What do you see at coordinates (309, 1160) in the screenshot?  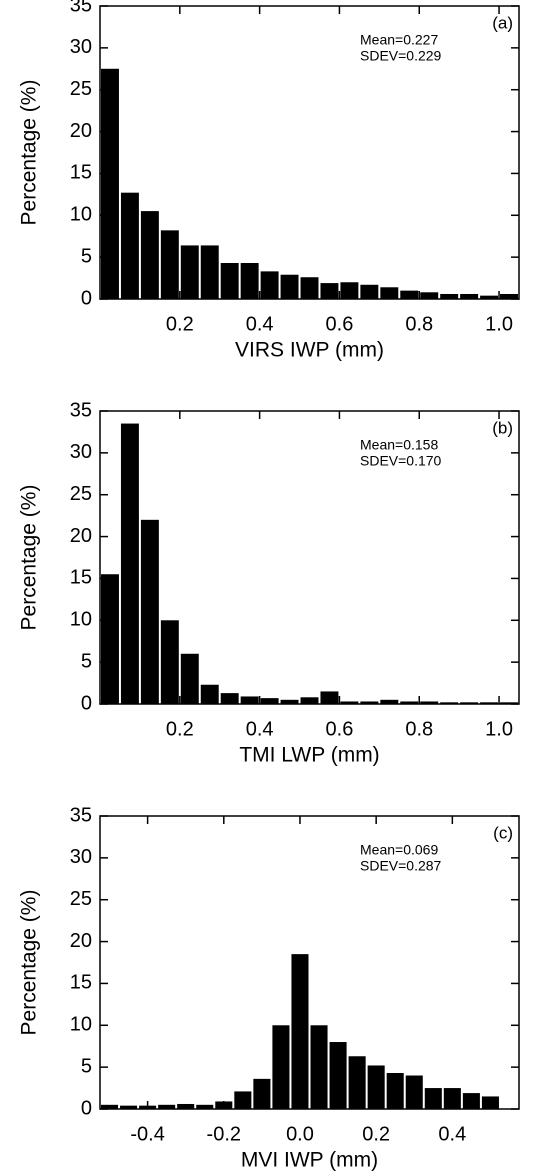 I see `x-axis-label: MVI IWP (mm)` at bounding box center [309, 1160].